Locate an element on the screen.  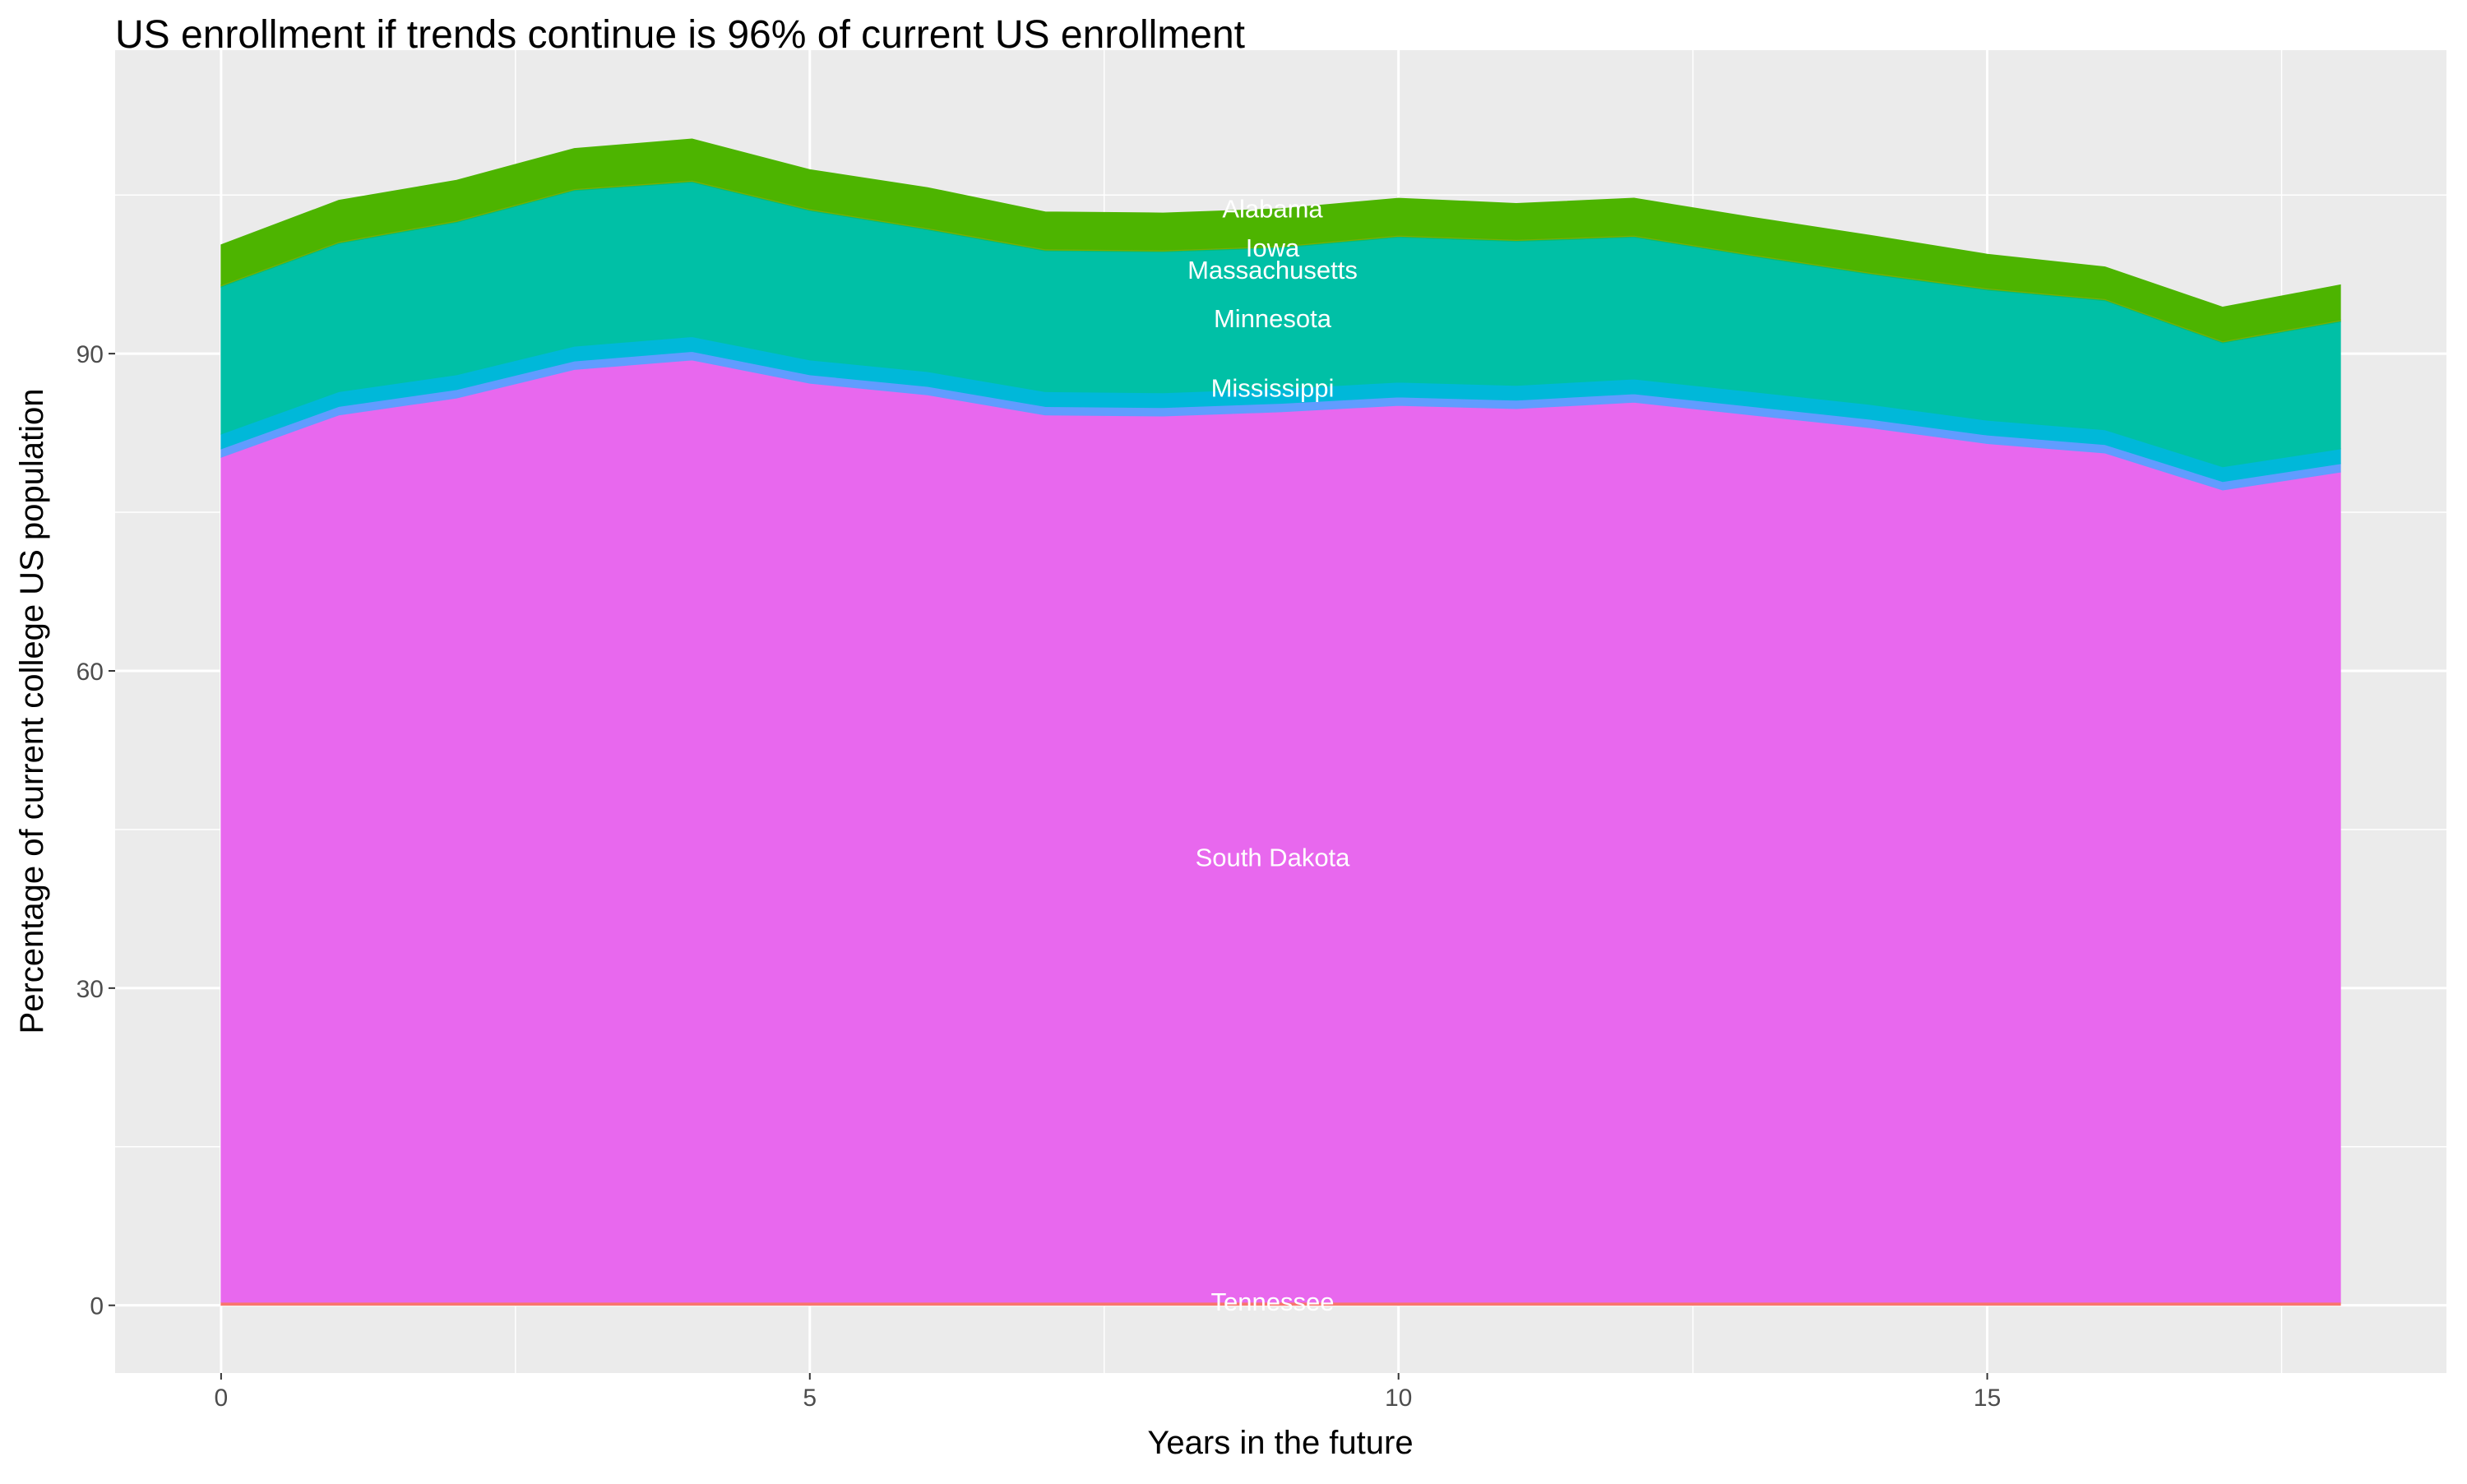
y-tick-label: 0 is located at coordinates (97, 1306).